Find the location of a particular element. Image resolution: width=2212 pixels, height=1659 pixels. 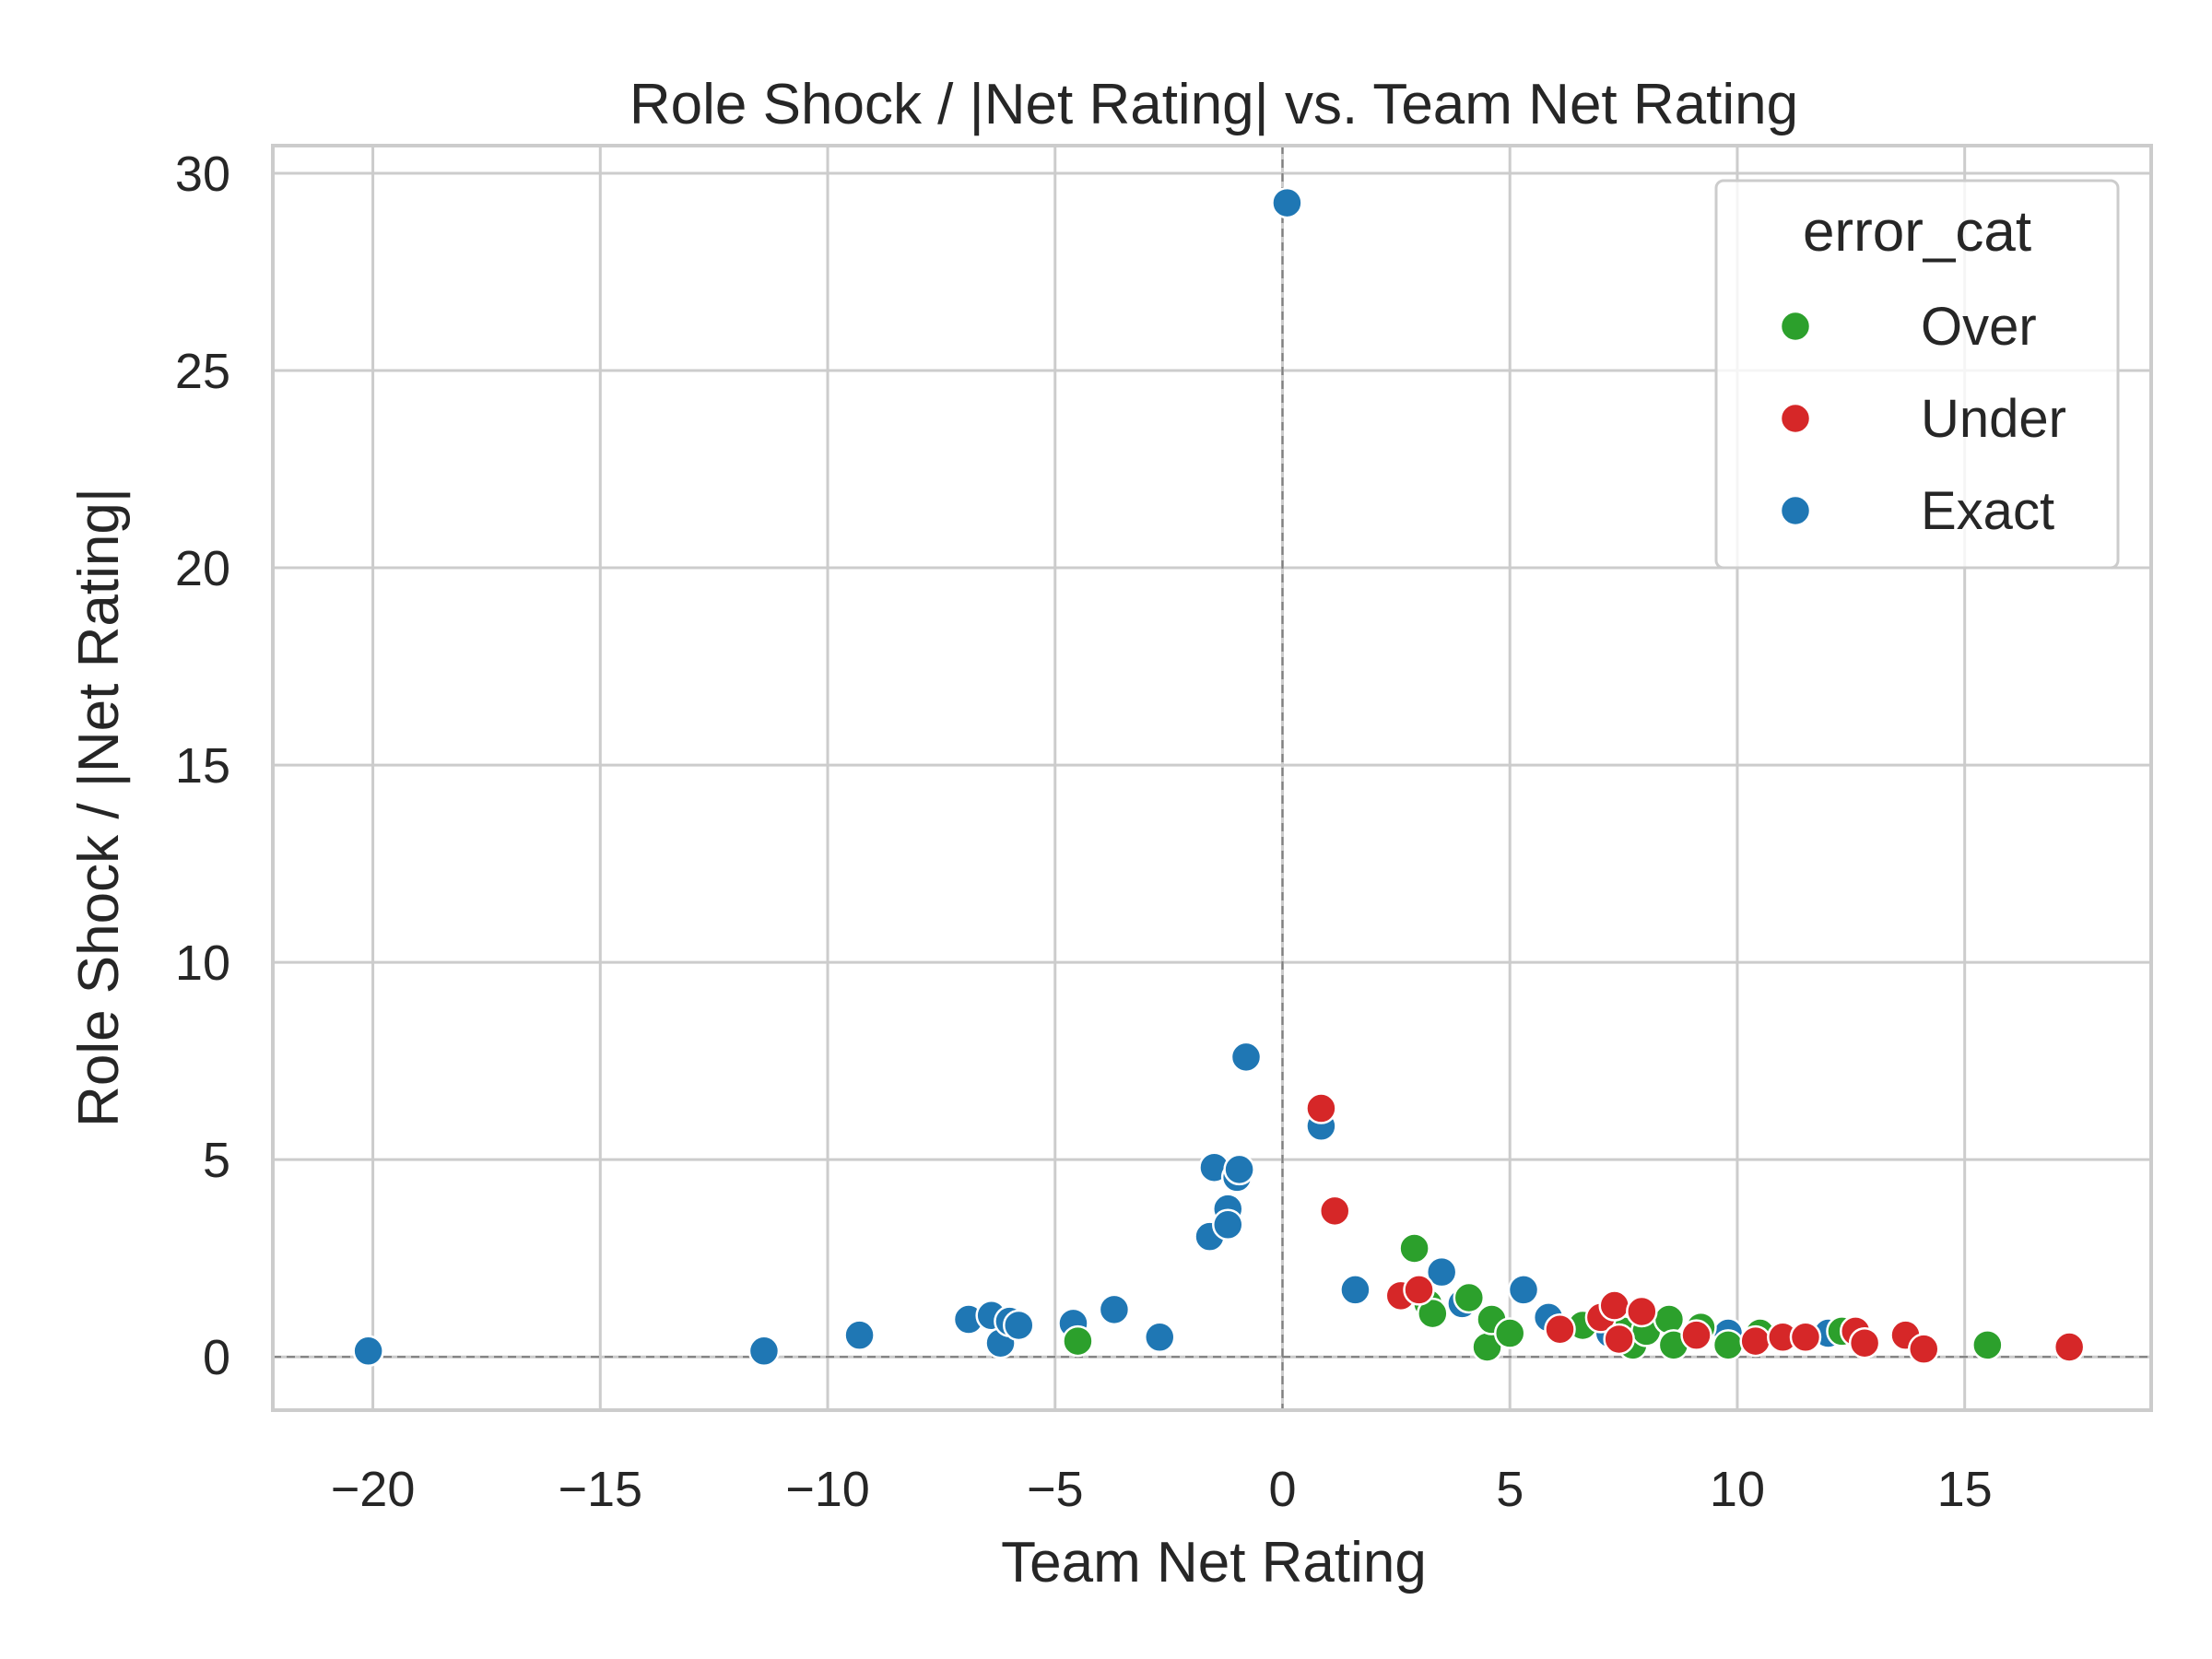

legend-box is located at coordinates (1917, 374).